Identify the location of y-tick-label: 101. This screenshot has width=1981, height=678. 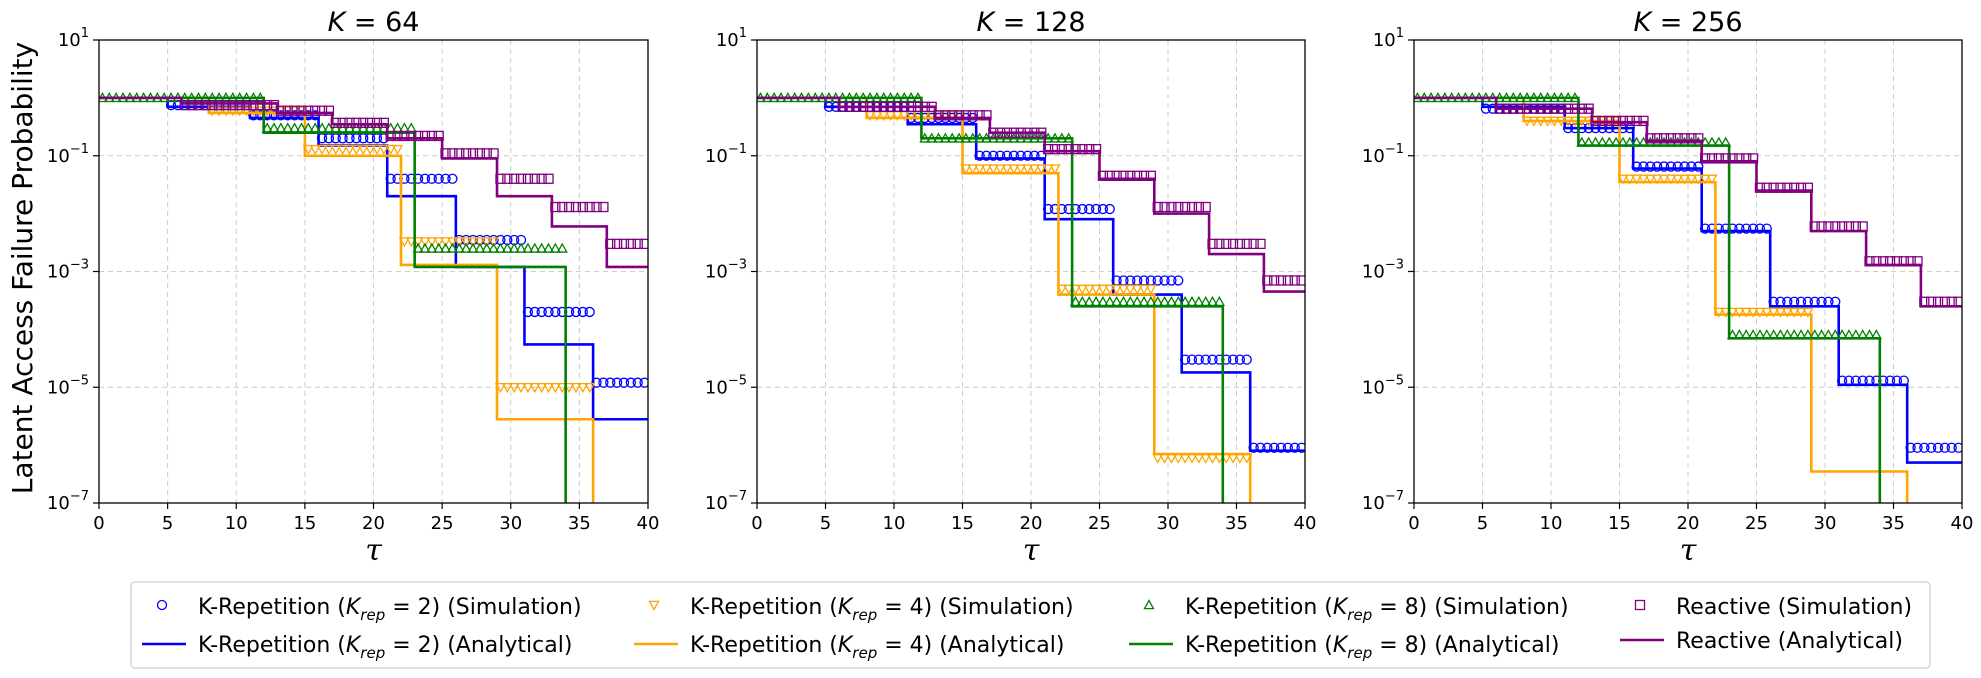
(1388, 38).